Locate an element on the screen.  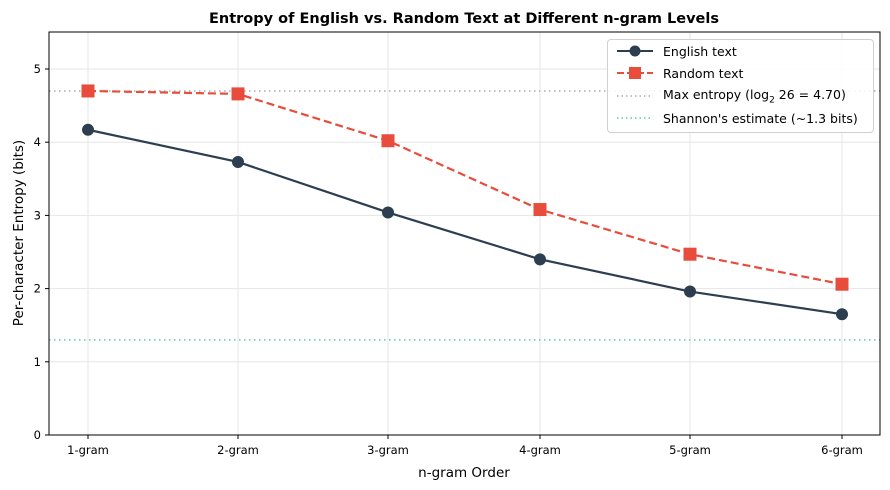
legend-item-max-entropy: Max entropy (log2 26 = 4.70) is located at coordinates (727, 96).